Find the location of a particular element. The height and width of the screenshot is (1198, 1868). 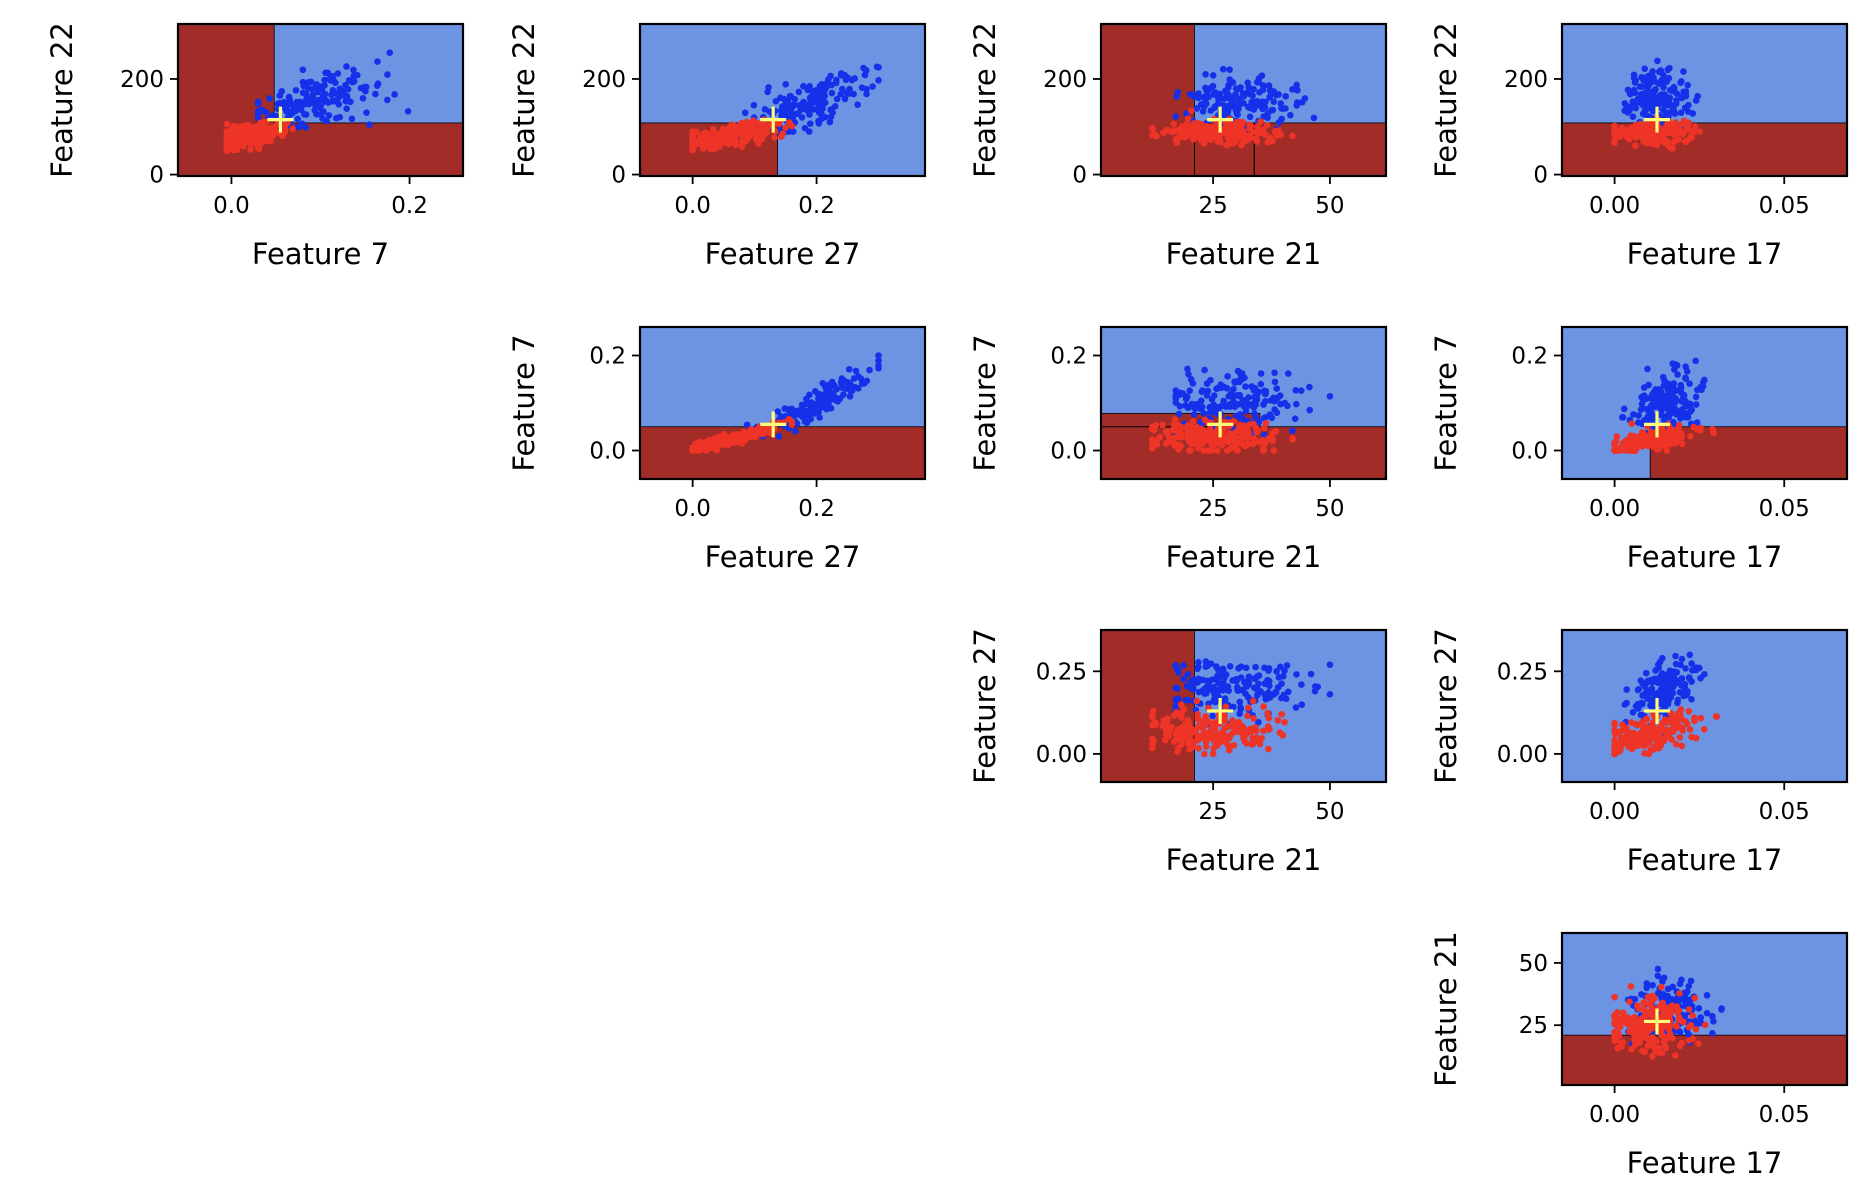

subplot-8: 25 50 0.00 0.25 Feature 21 Feature 27 is located at coordinates (1178, 752).